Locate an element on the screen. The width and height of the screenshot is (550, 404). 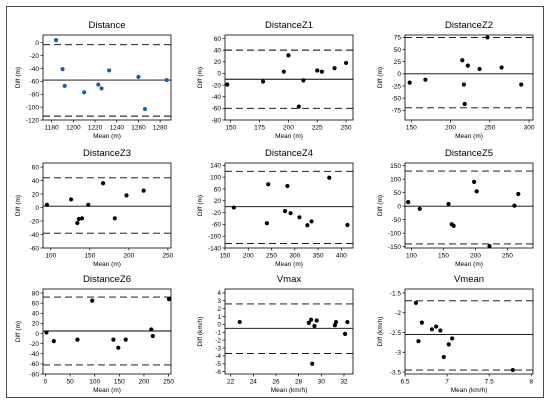
x-tick-label: 350 is located at coordinates (318, 256).